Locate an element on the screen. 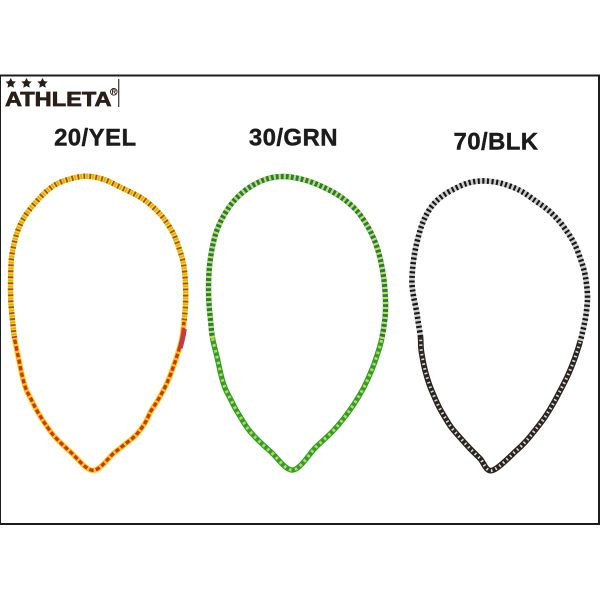 The image size is (600, 600). svg-text: 70/BLK is located at coordinates (495, 142).